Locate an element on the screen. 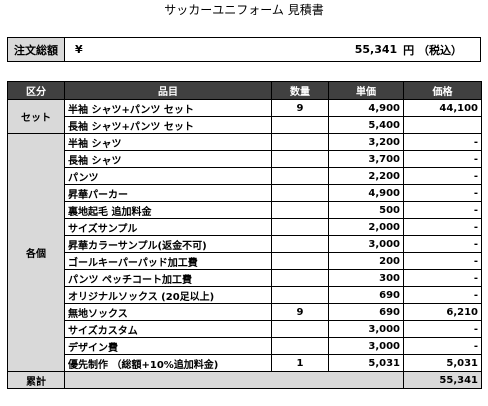 This screenshot has width=488, height=406. table-row: 無地ソックス 9 690 6,210 is located at coordinates (245, 312).